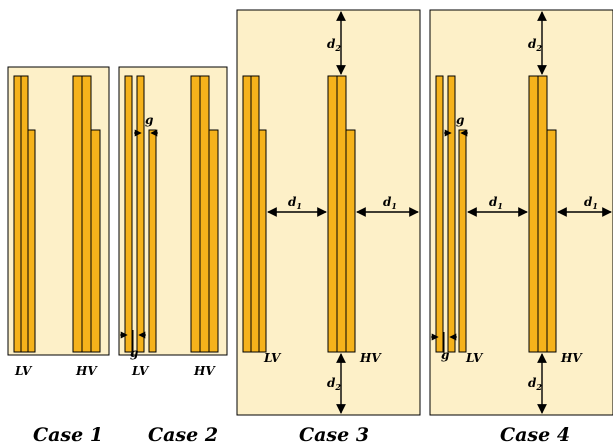  Describe the element at coordinates (140, 371) in the screenshot. I see `case-2-lv-label: LV` at that location.